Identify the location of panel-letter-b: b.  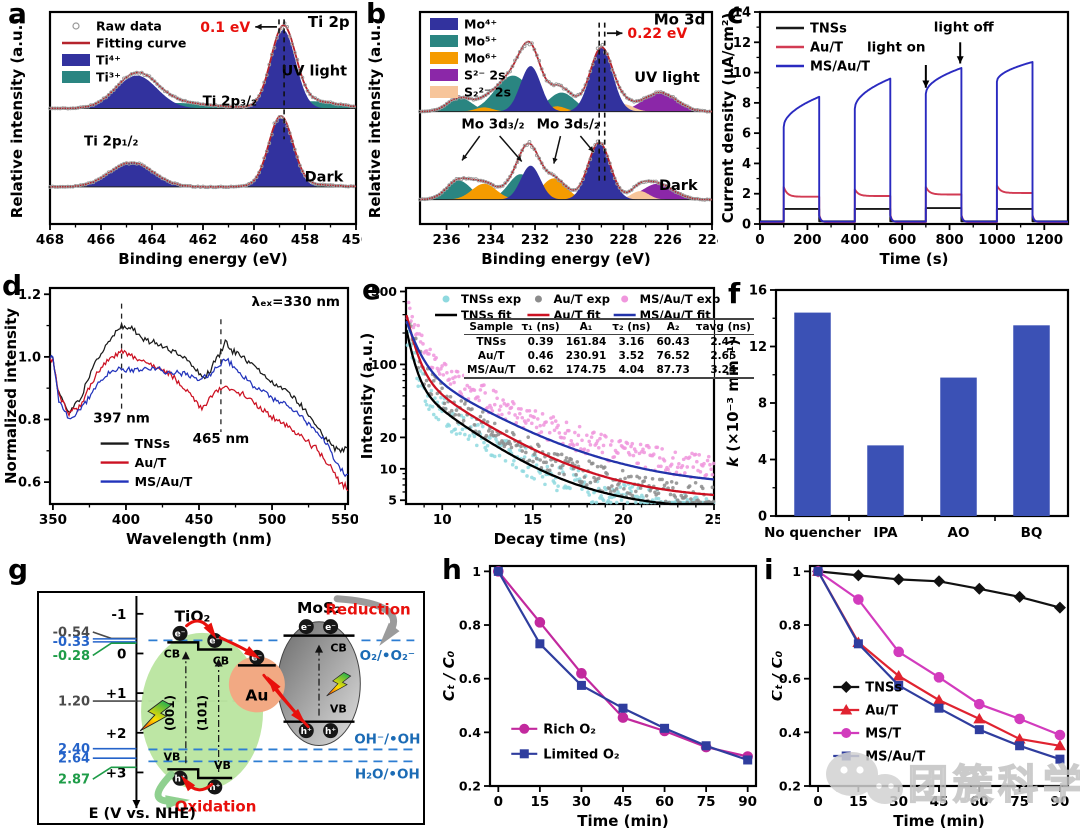
(376, 15).